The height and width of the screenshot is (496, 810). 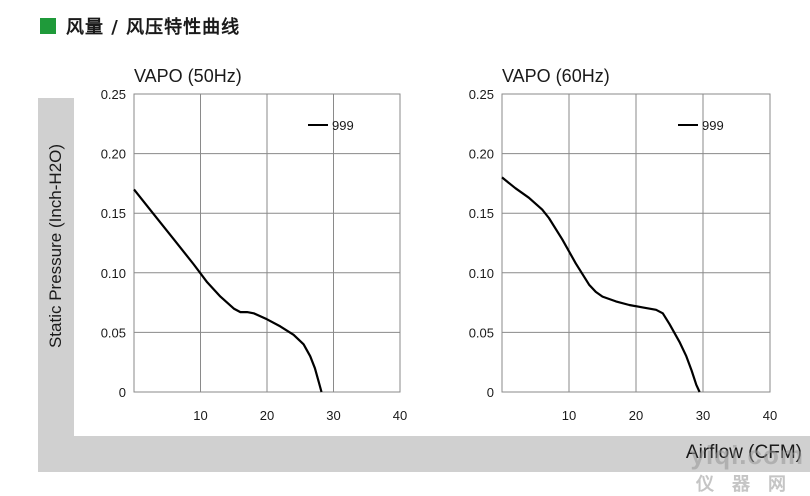 I want to click on chart1-legend-label: 999, so click(x=343, y=125).